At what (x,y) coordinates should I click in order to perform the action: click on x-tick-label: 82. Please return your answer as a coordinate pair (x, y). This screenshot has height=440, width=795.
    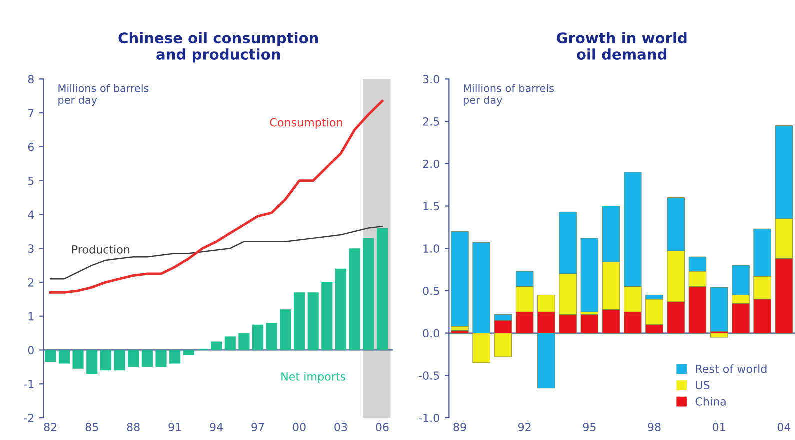
    Looking at the image, I should click on (50, 427).